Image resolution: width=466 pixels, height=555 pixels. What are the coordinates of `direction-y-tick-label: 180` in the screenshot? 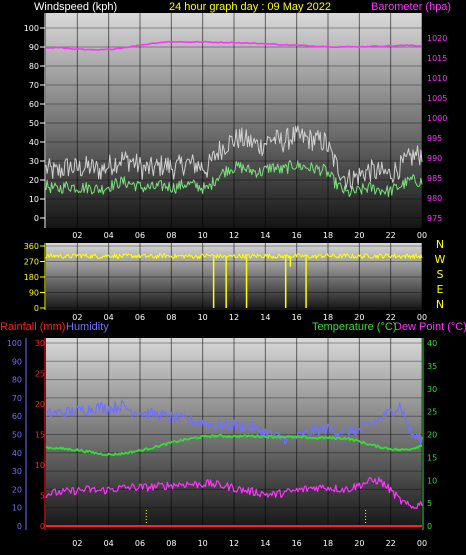 It's located at (31, 277).